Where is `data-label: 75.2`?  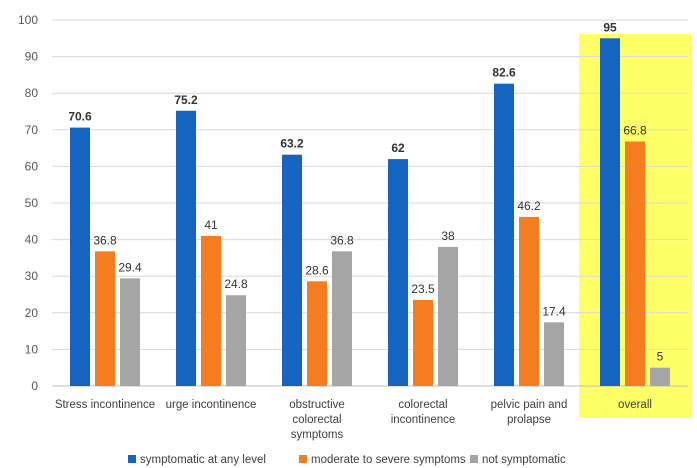
data-label: 75.2 is located at coordinates (186, 100).